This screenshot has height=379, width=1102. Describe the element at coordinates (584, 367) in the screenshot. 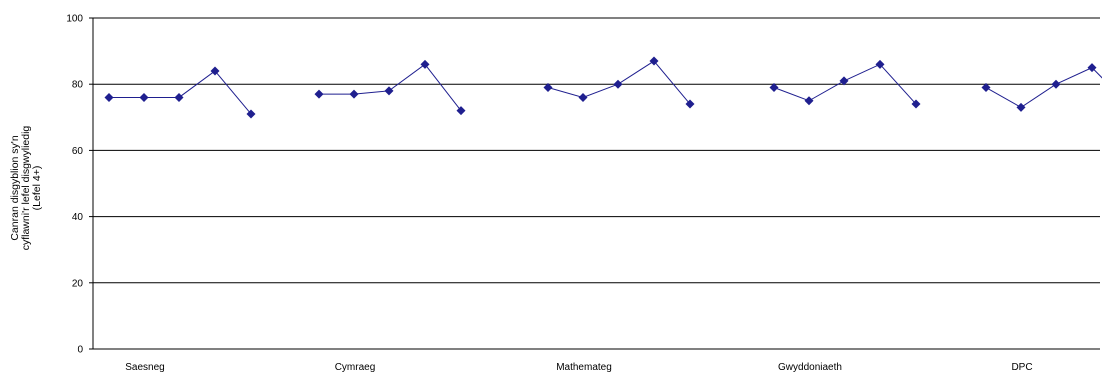

I see `x-category-label: Mathemateg` at that location.